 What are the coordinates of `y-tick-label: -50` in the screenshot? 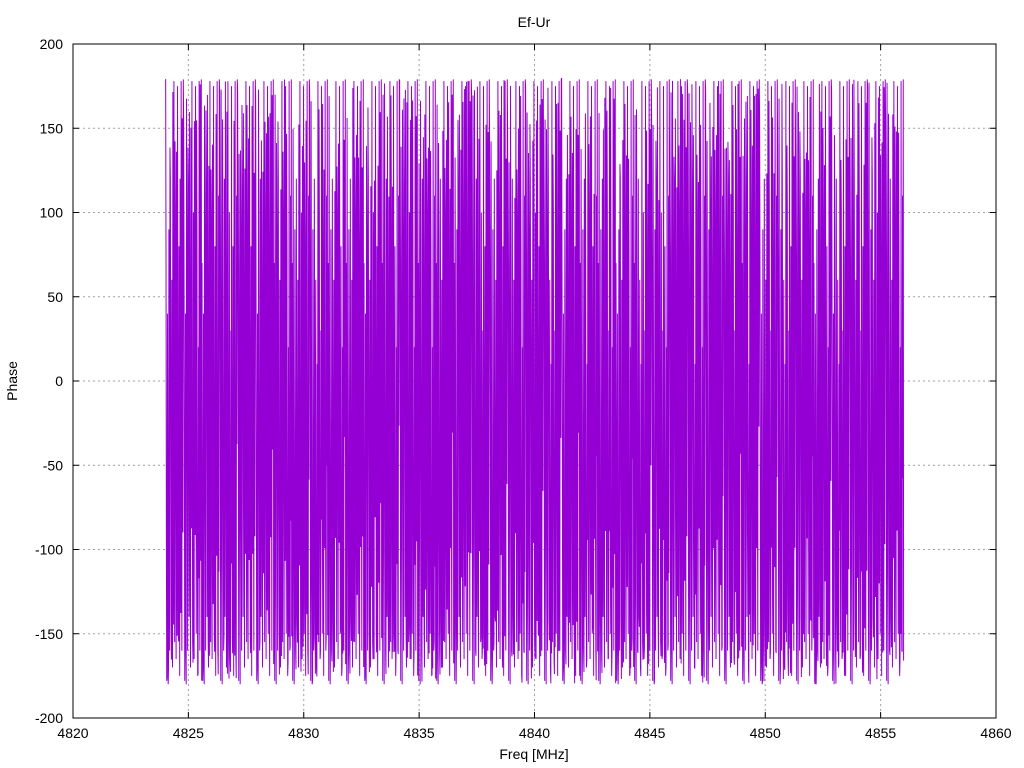 It's located at (53, 465).